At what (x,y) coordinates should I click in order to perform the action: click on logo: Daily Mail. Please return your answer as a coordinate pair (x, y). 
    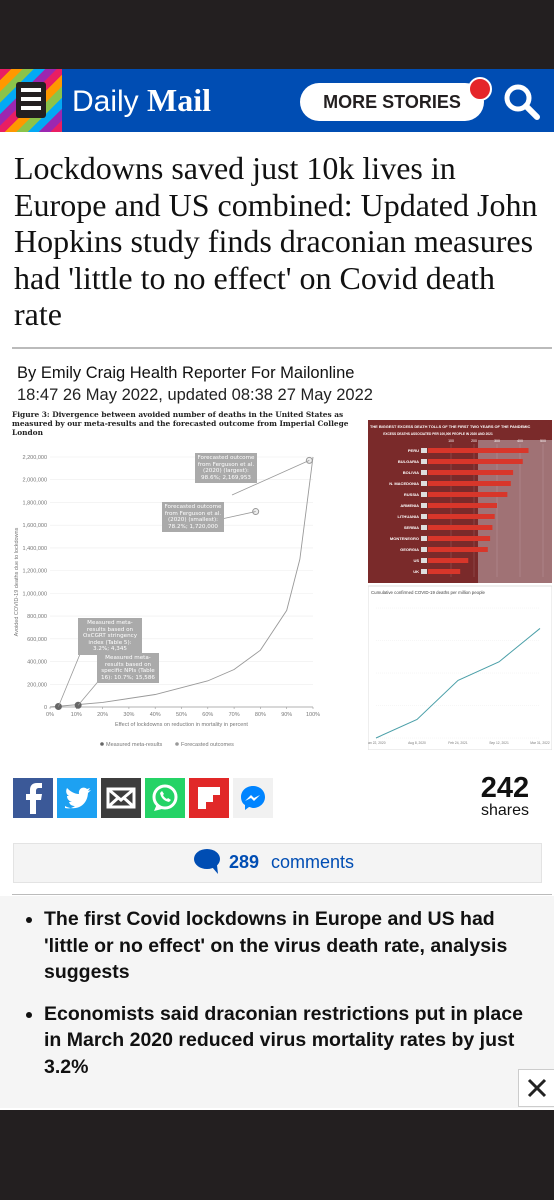
    Looking at the image, I should click on (141, 101).